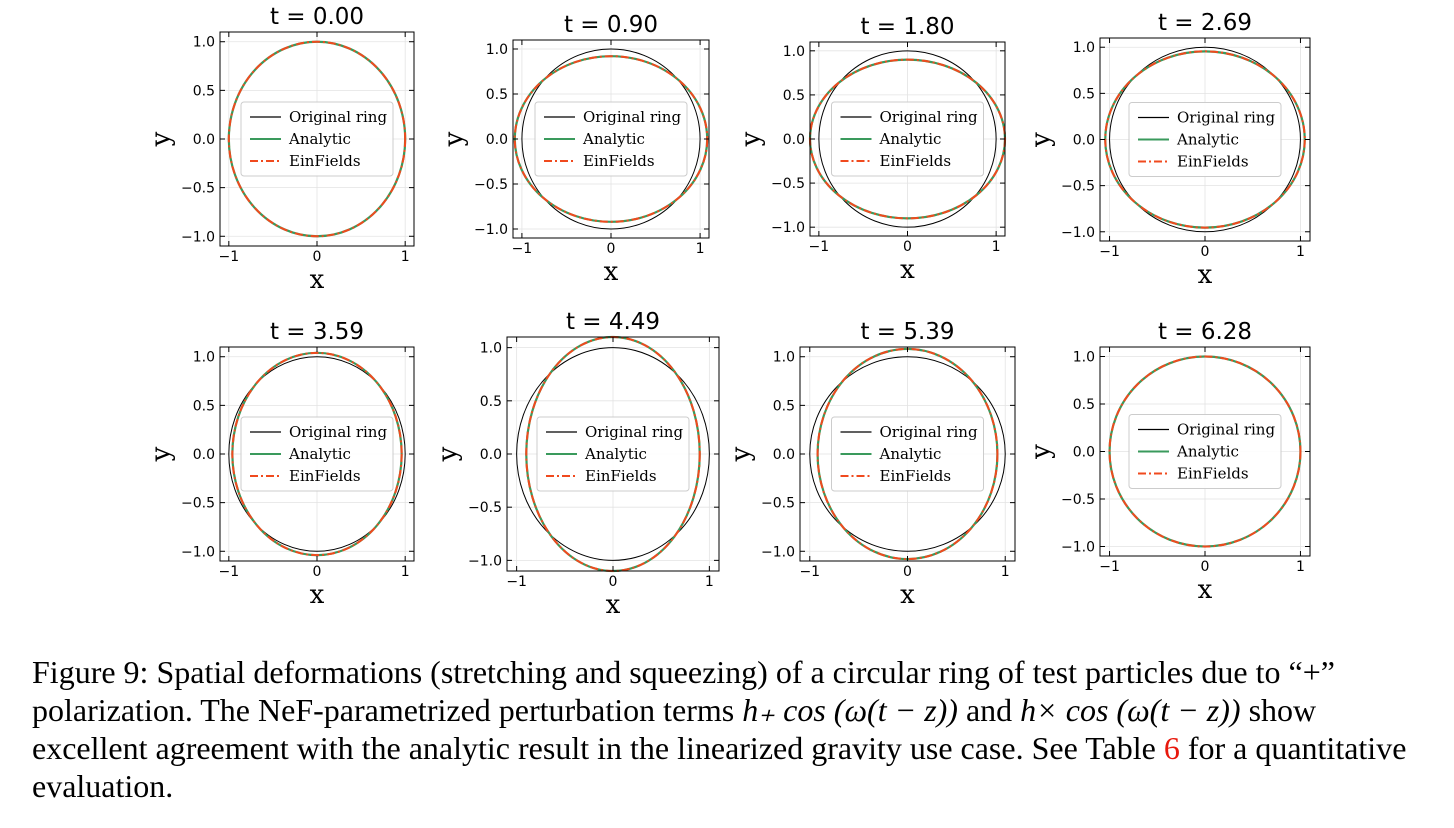 The width and height of the screenshot is (1454, 828). Describe the element at coordinates (613, 322) in the screenshot. I see `panel-title: t = 4.49` at that location.